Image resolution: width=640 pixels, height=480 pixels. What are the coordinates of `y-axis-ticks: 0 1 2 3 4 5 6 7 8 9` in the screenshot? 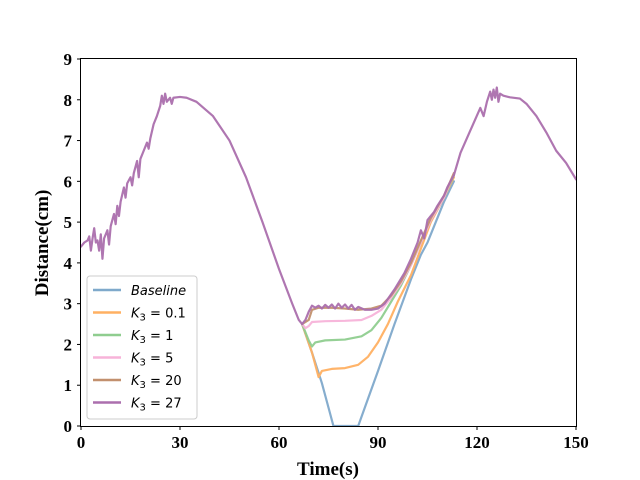 It's located at (72, 243).